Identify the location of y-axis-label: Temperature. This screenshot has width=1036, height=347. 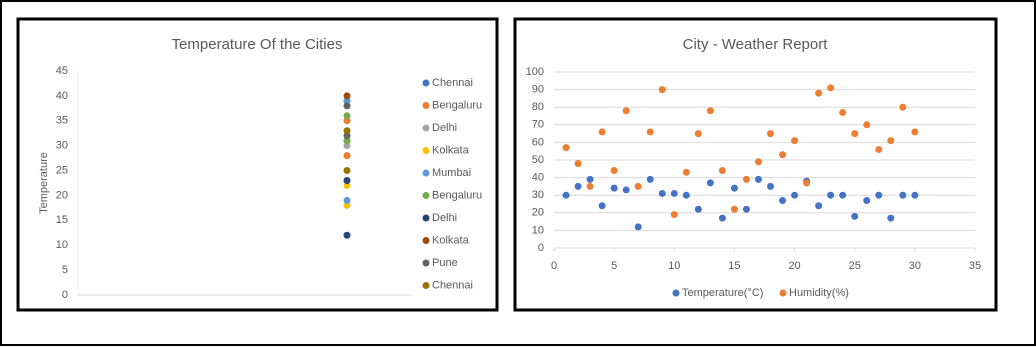
(44, 183).